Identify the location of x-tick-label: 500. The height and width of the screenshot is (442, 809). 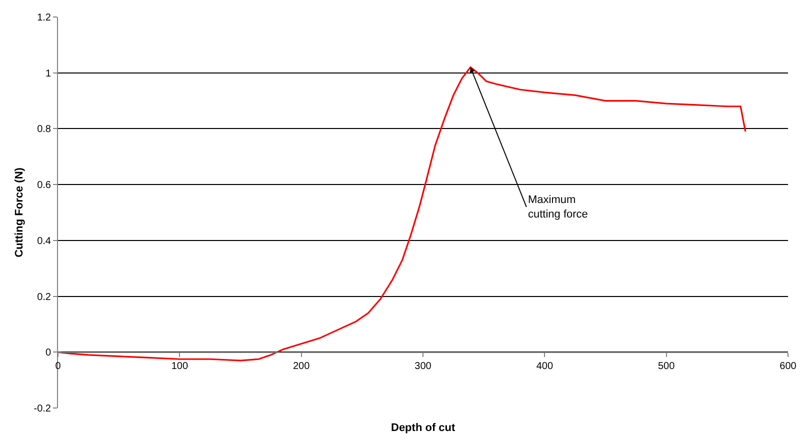
(667, 366).